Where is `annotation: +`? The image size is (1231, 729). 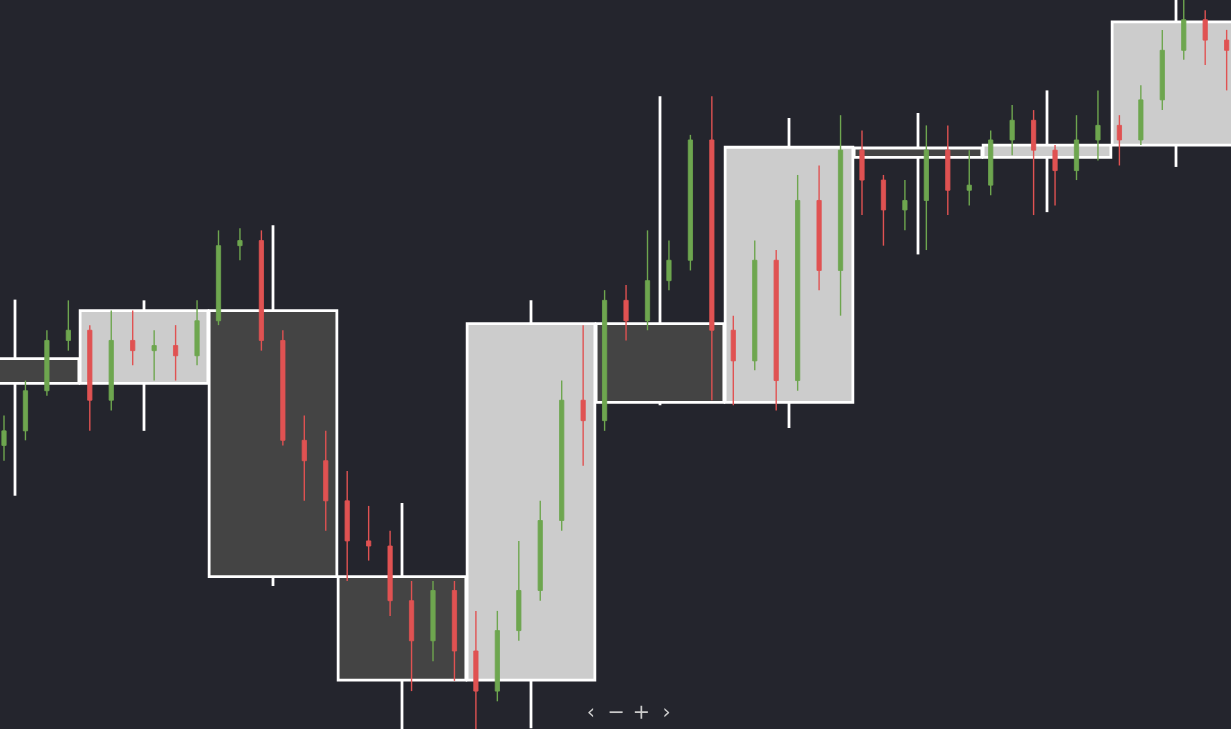 annotation: + is located at coordinates (641, 712).